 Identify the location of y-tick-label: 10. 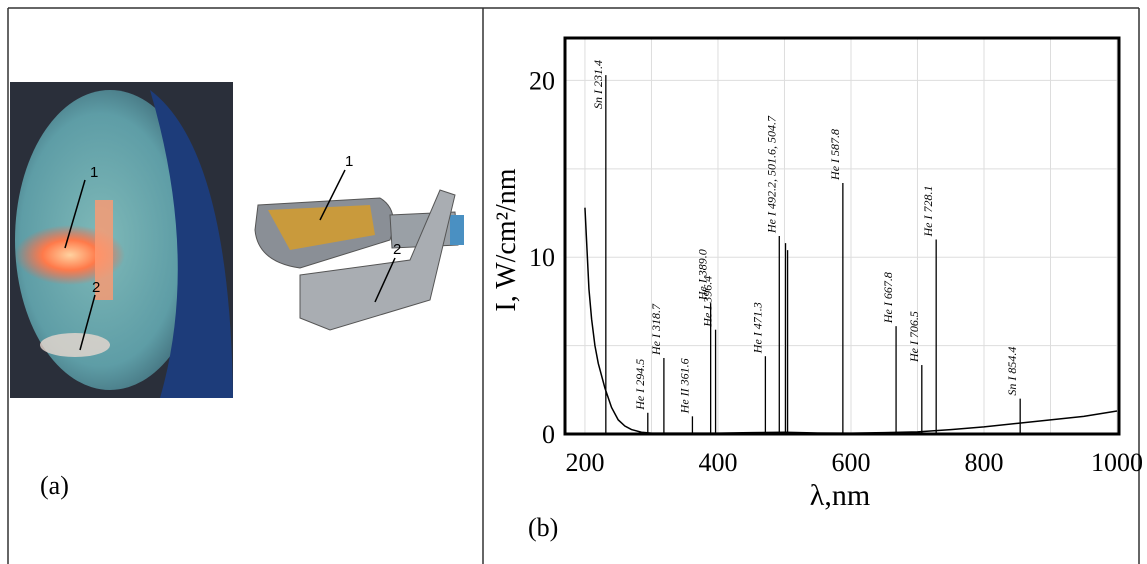
(542, 257).